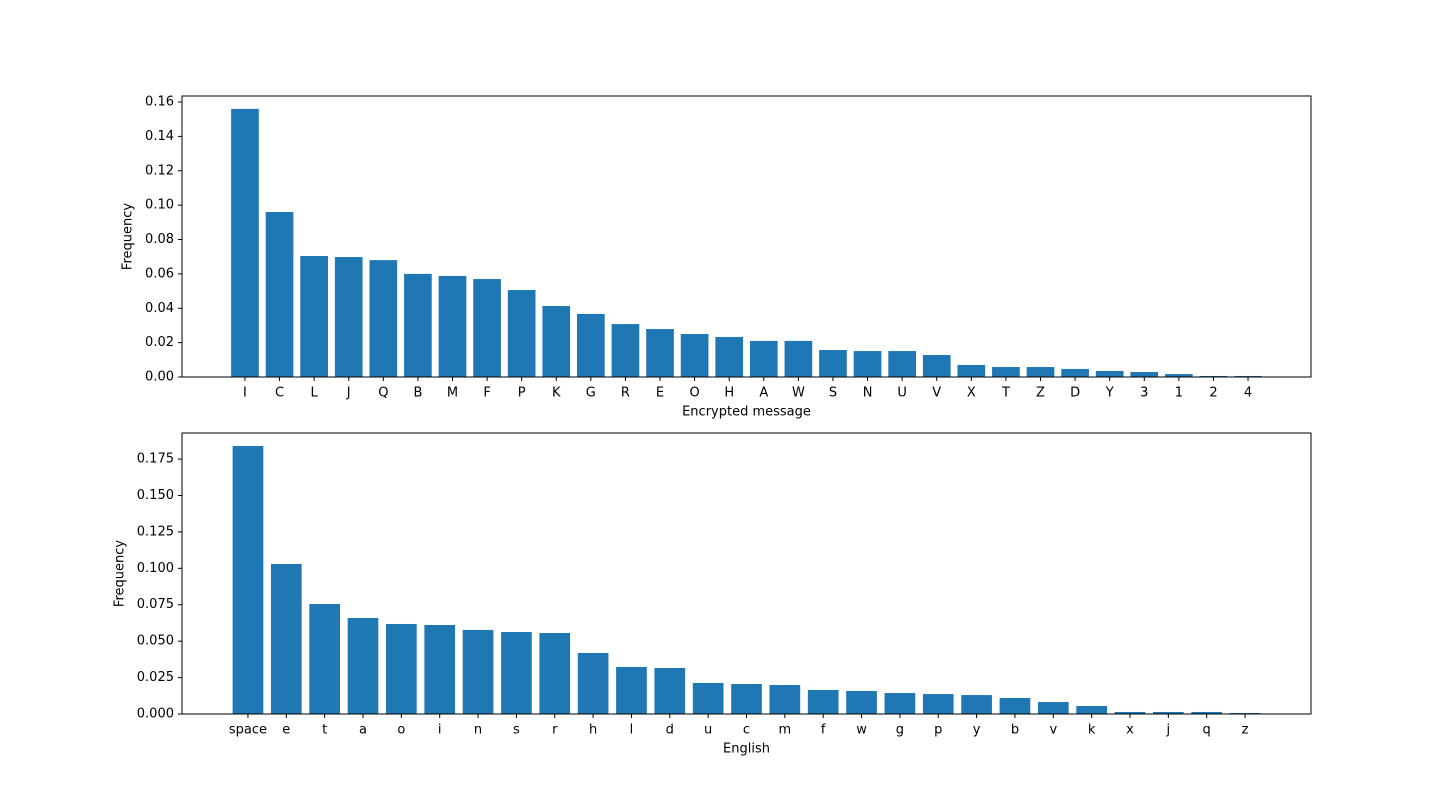  I want to click on y-tick-label: 0.000, so click(155, 714).